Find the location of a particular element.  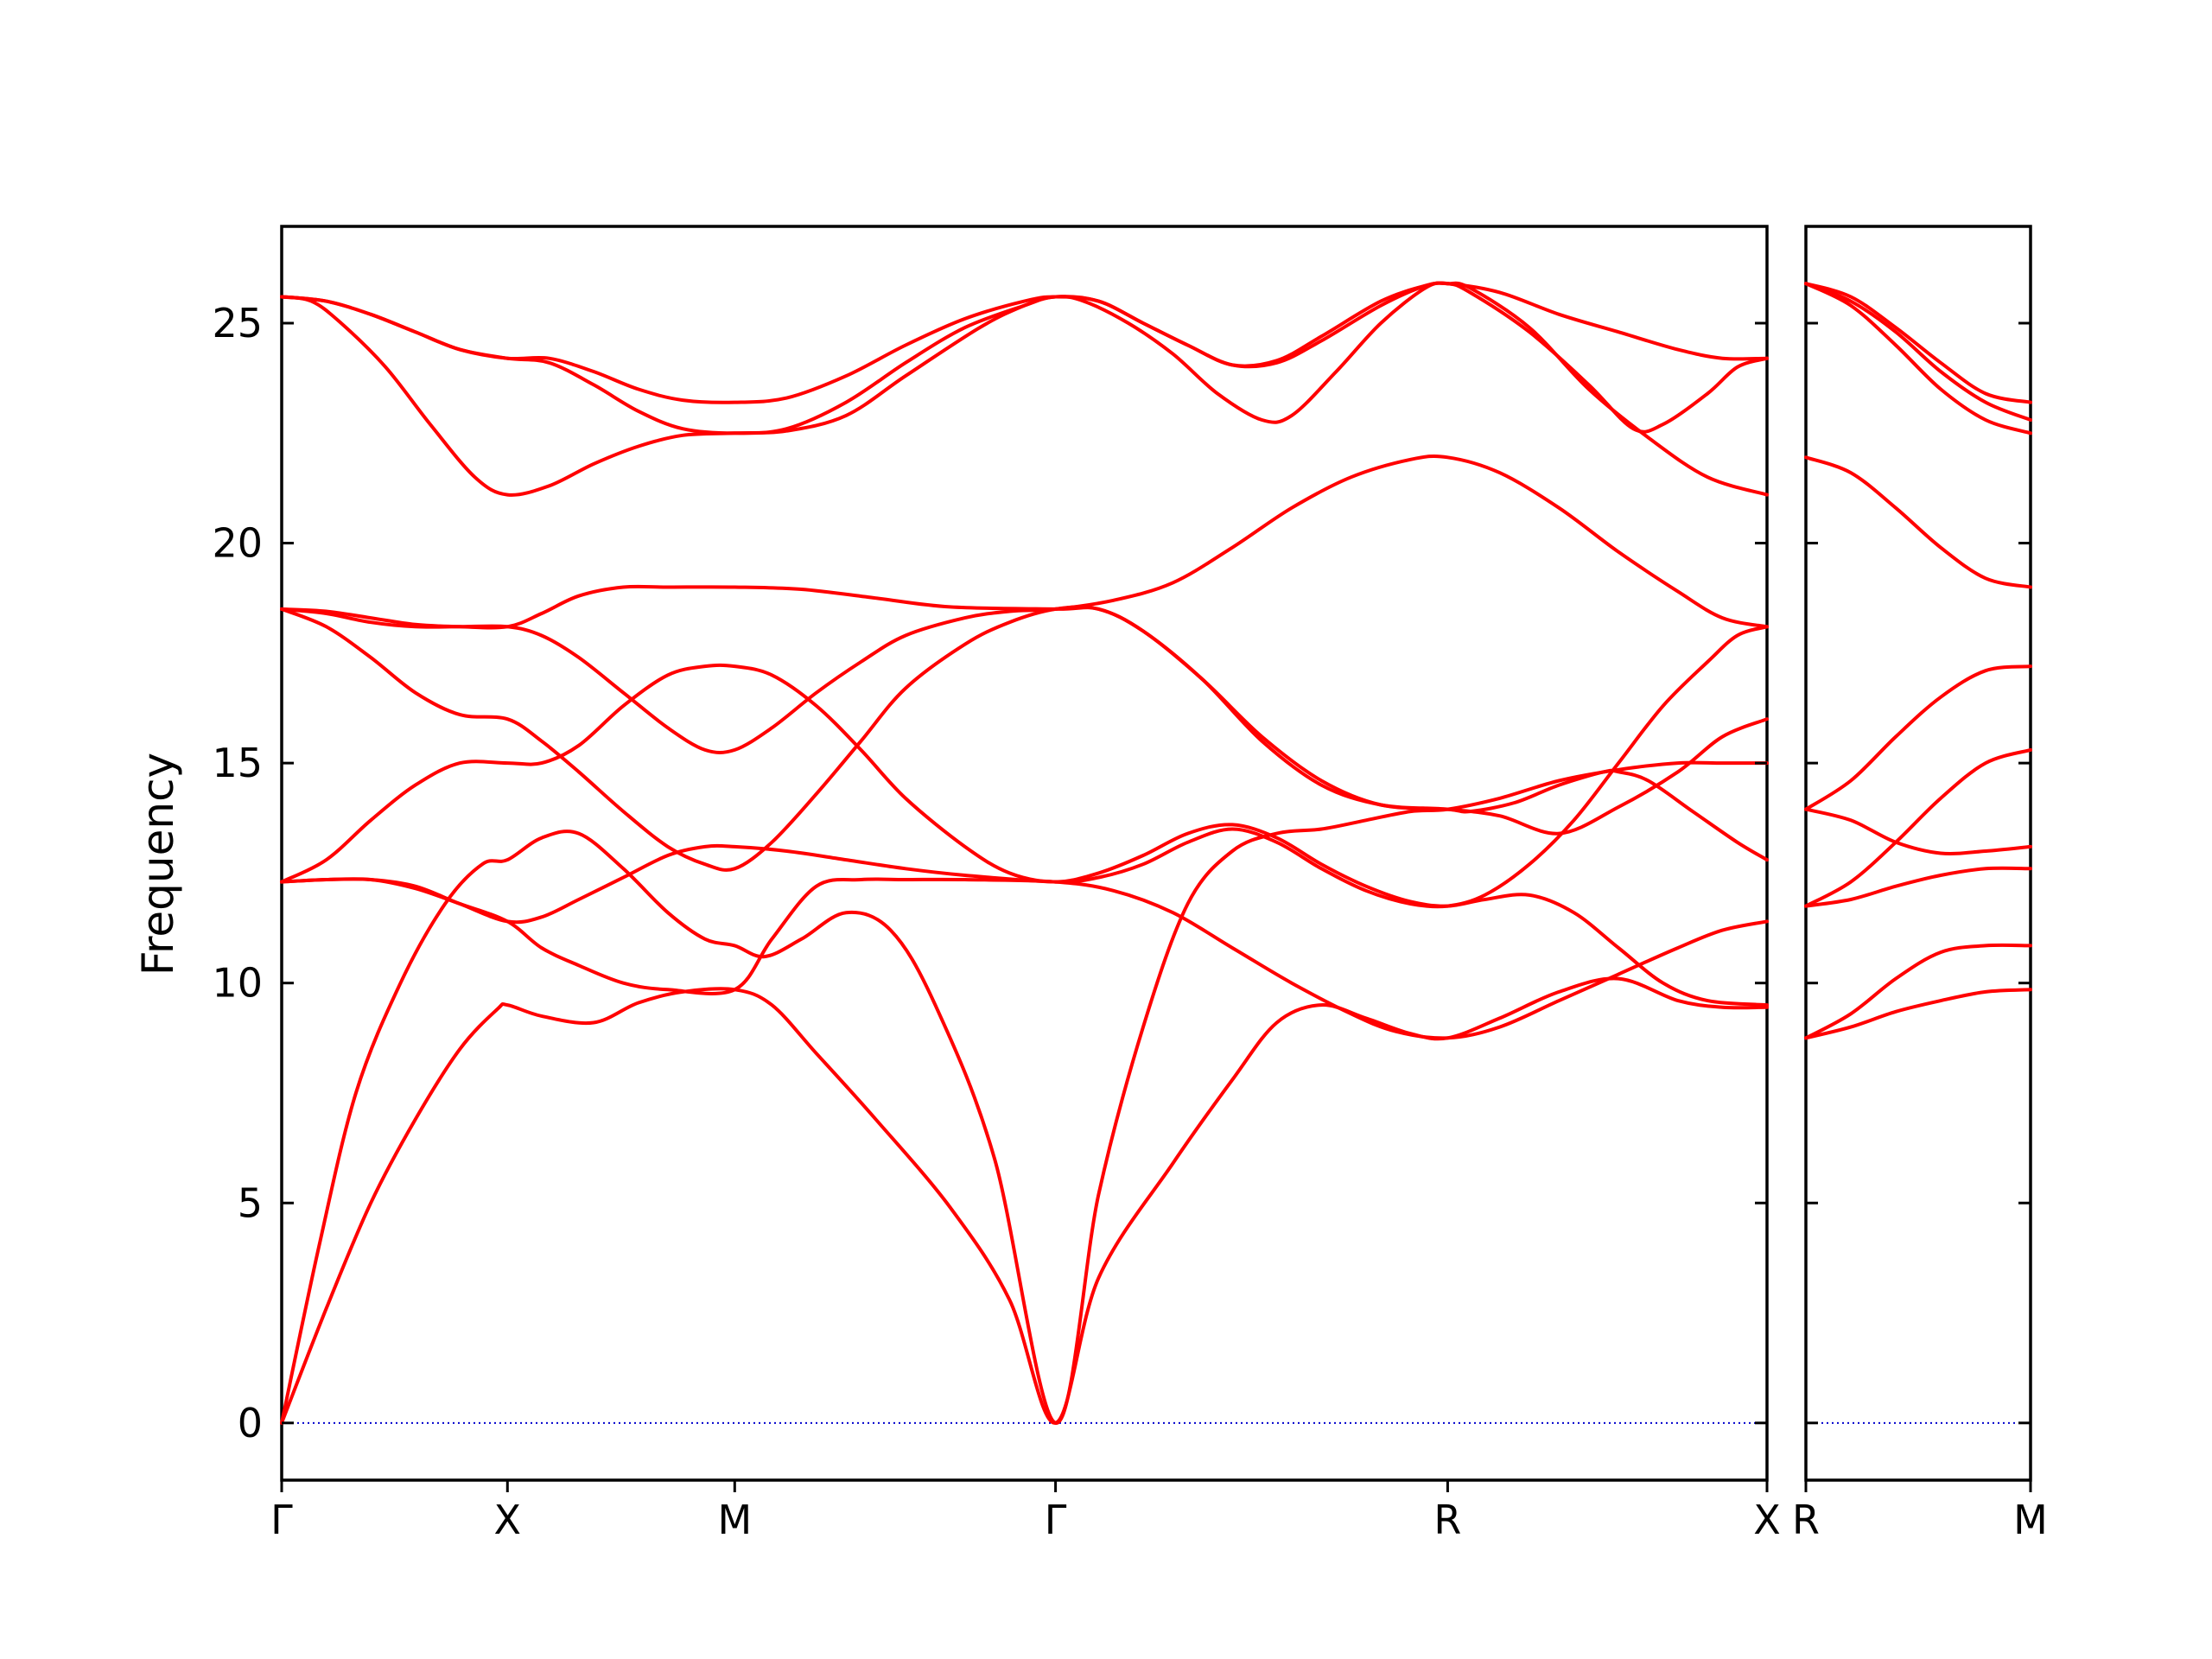

y-axis-label: Frequency is located at coordinates (158, 864).